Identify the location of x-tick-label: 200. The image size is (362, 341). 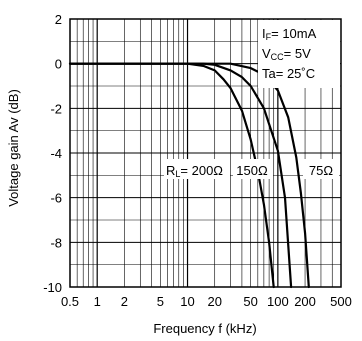
(305, 301).